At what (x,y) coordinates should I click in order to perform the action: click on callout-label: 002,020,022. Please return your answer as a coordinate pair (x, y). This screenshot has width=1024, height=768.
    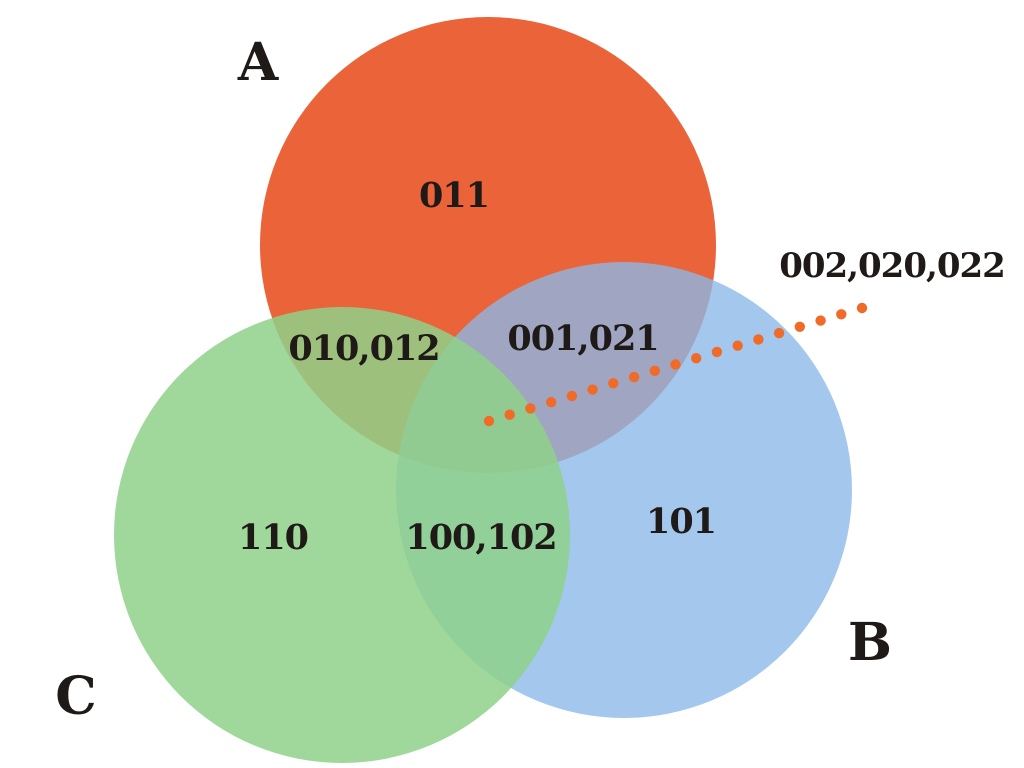
    Looking at the image, I should click on (892, 266).